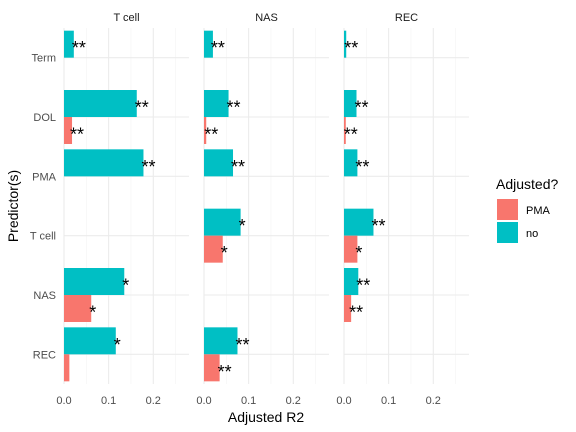  What do you see at coordinates (44, 296) in the screenshot?
I see `y-tick-label: NAS` at bounding box center [44, 296].